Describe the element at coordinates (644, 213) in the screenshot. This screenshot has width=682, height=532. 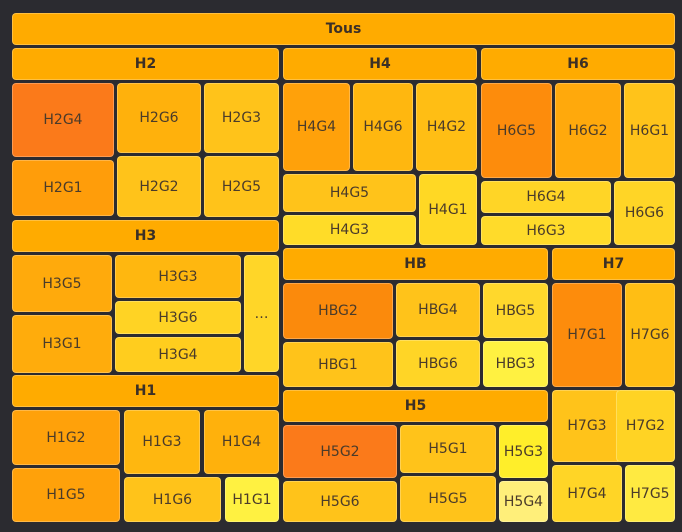
I see `treemap-cell-h6g6: H6G6` at that location.